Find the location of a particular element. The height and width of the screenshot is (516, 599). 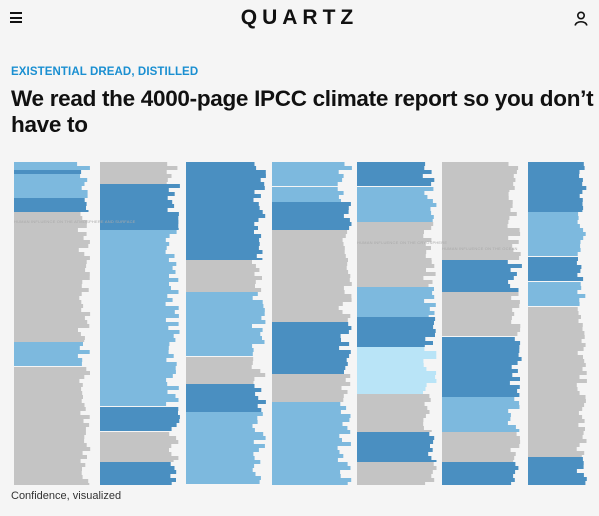

site-logo: QUARTZ is located at coordinates (299, 17).